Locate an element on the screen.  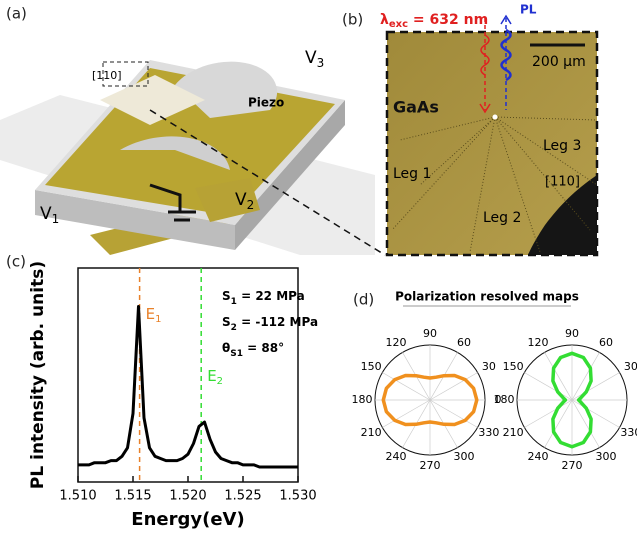
piezo-label: Piezo is located at coordinates (266, 103).